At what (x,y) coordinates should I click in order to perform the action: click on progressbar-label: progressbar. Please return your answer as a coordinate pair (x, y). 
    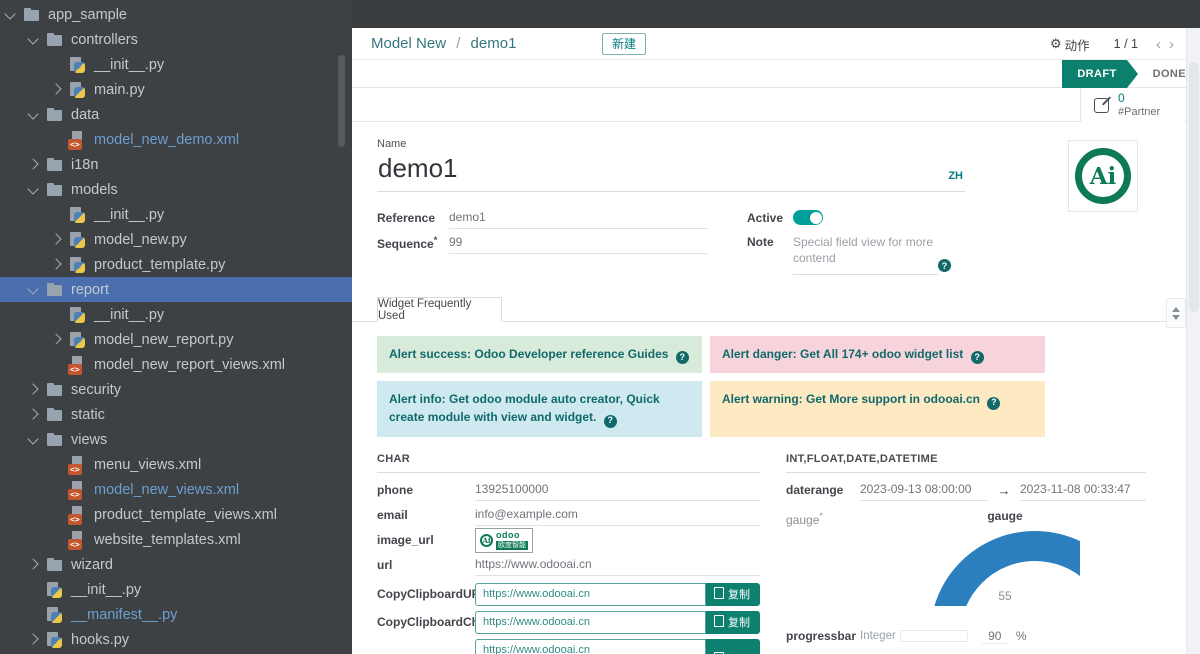
    Looking at the image, I should click on (821, 636).